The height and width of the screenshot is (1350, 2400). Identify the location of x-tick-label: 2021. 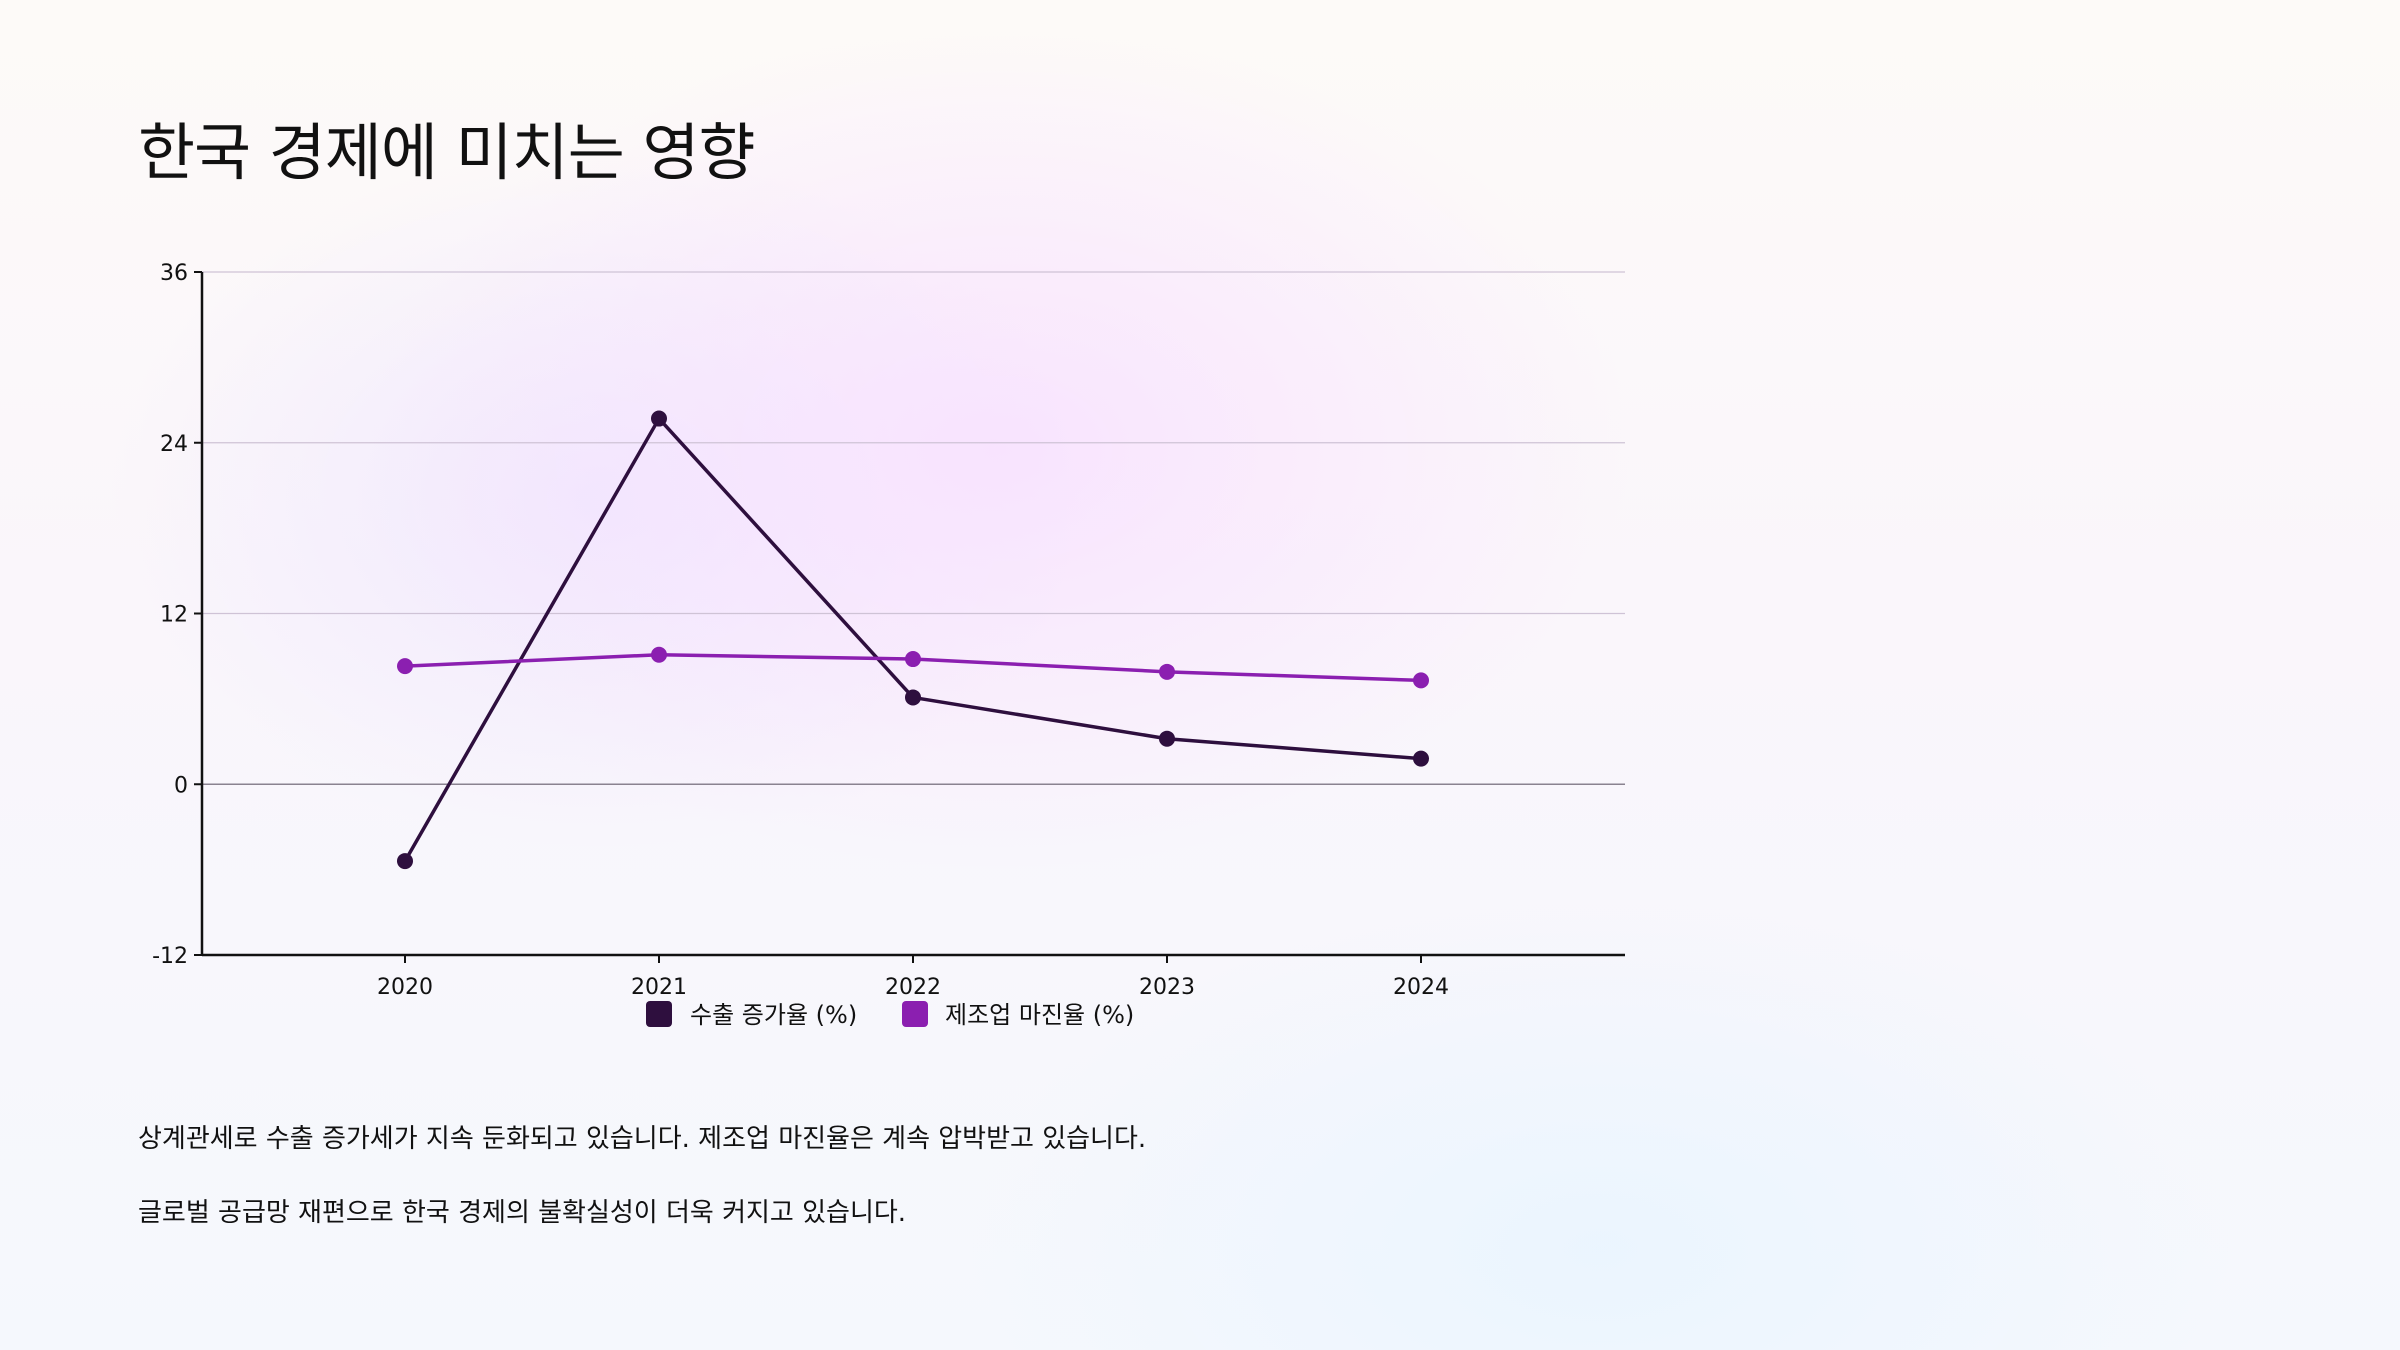
(659, 987).